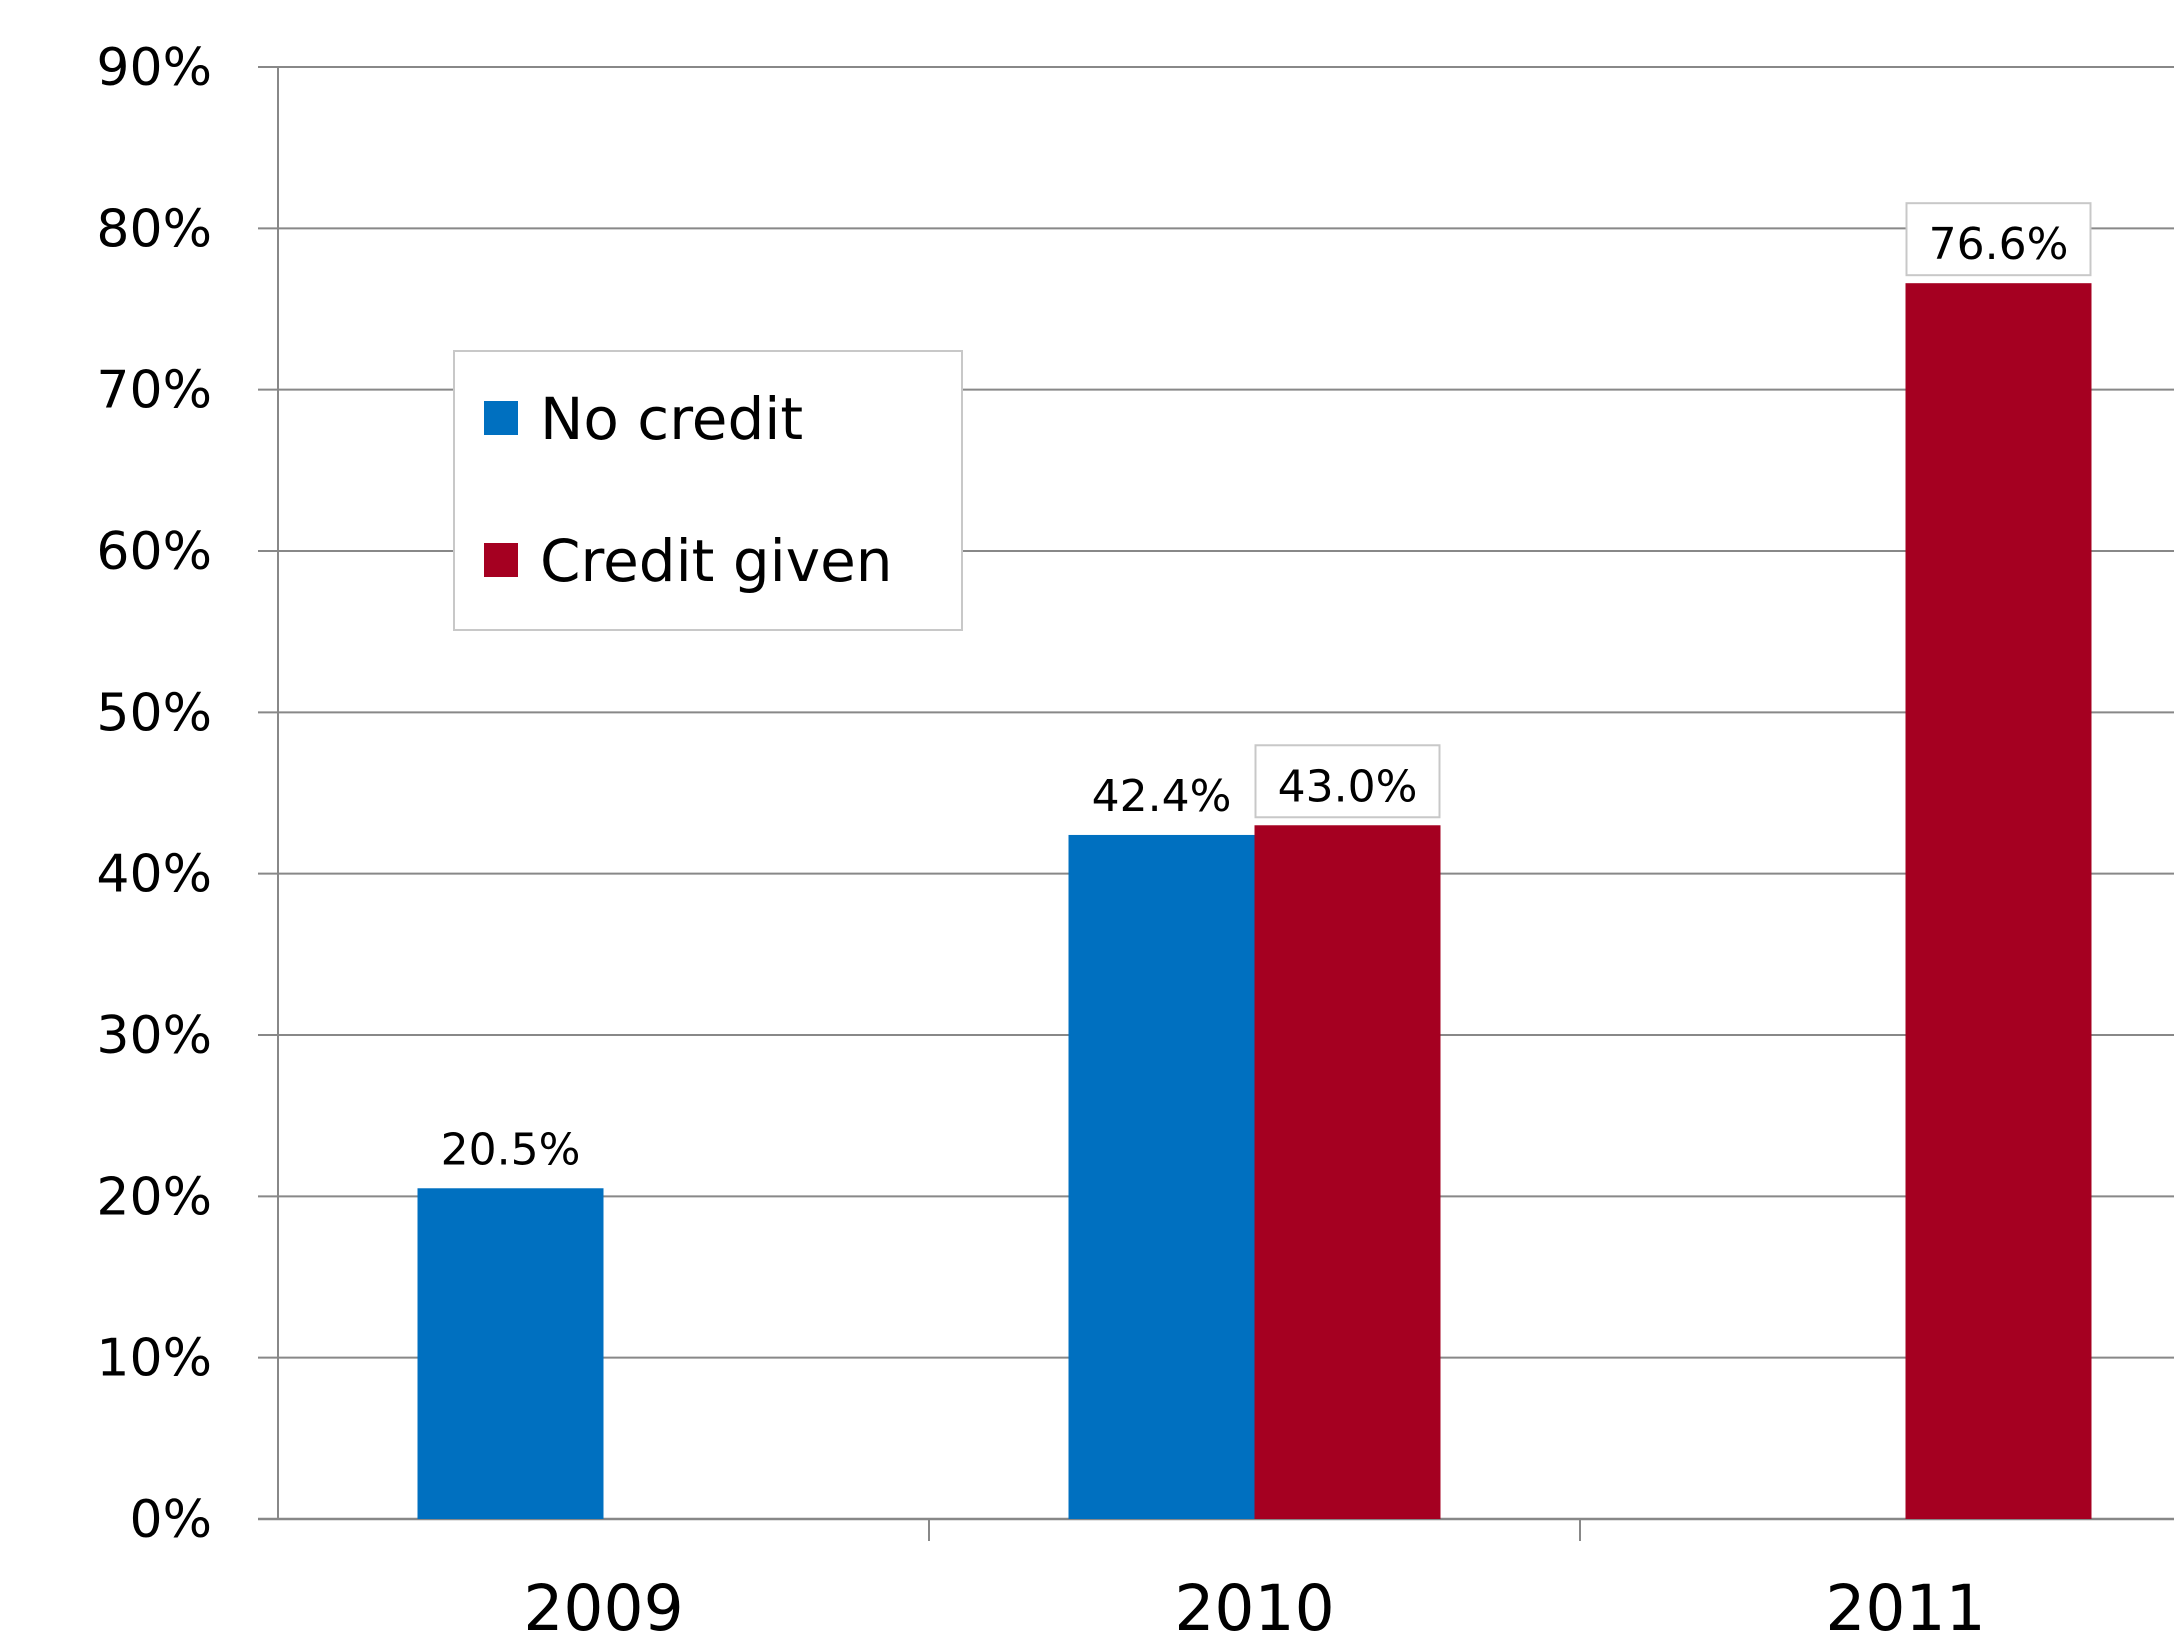 The image size is (2174, 1646). What do you see at coordinates (1162, 796) in the screenshot?
I see `data-label-no-credit-2010: 42.4%` at bounding box center [1162, 796].